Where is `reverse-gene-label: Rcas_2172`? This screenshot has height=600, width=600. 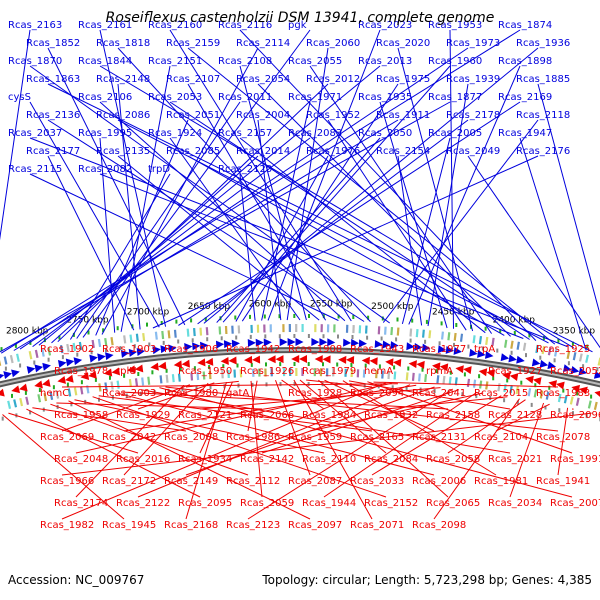 reverse-gene-label: Rcas_2172 is located at coordinates (129, 481).